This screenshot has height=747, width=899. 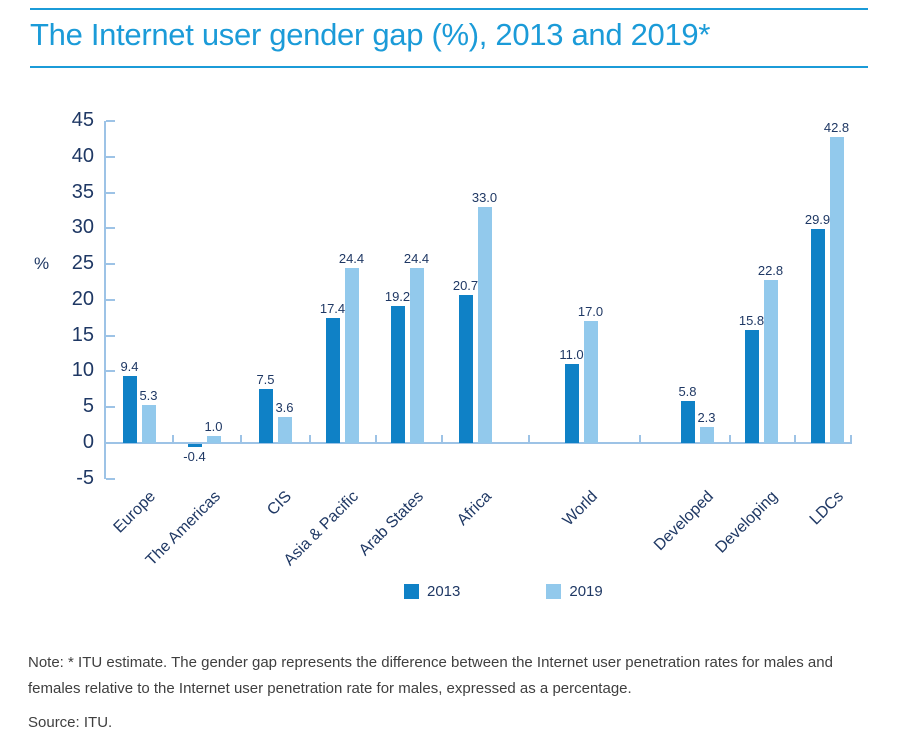 What do you see at coordinates (770, 361) in the screenshot?
I see `bar-2019-developing` at bounding box center [770, 361].